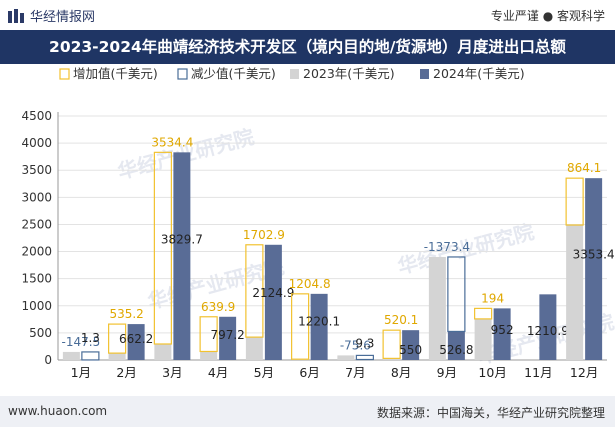 This screenshot has height=427, width=615. I want to click on legend-label: 减少值(千美元), so click(233, 73).